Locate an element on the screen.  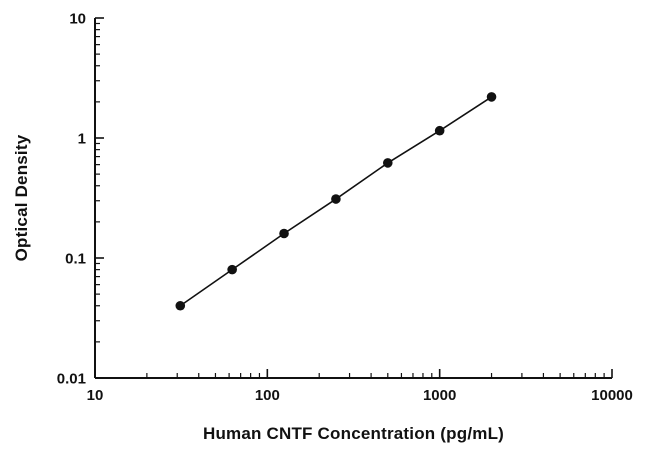
y-tick-label: 0.01 is located at coordinates (71, 379).